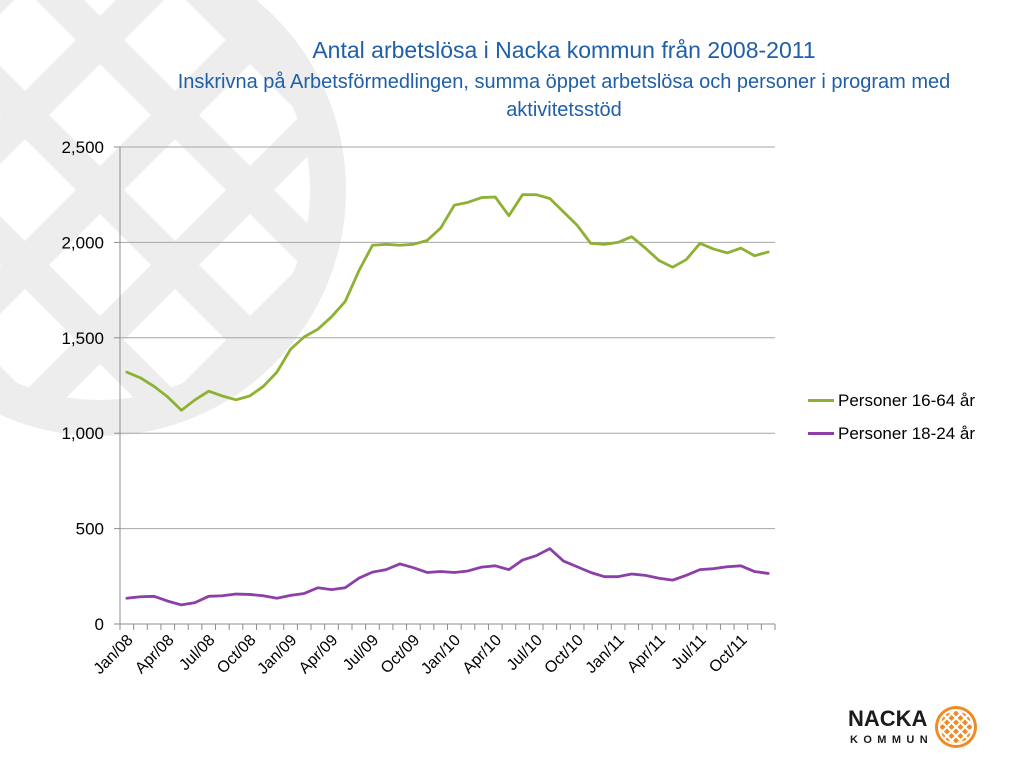 Image resolution: width=1024 pixels, height=768 pixels. Describe the element at coordinates (318, 654) in the screenshot. I see `x-tick-label: Apr/09` at that location.